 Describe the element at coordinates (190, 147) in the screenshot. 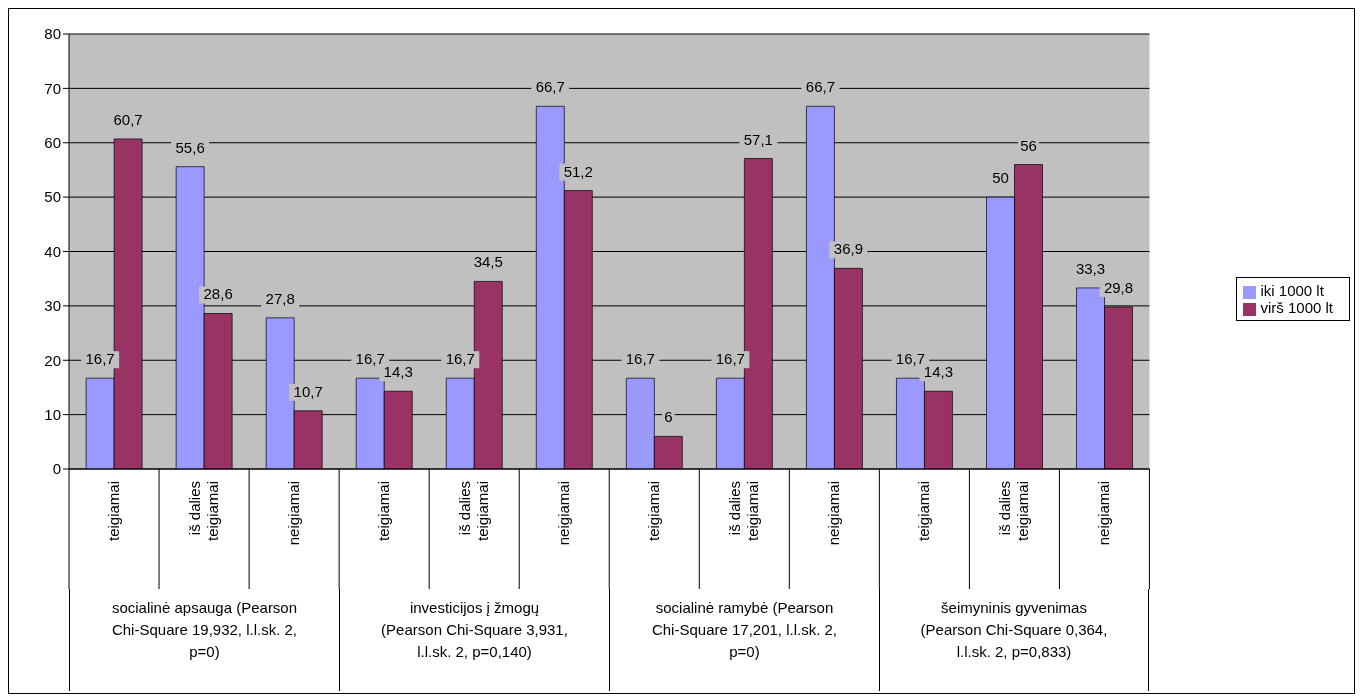

I see `data-label: 55,6` at that location.